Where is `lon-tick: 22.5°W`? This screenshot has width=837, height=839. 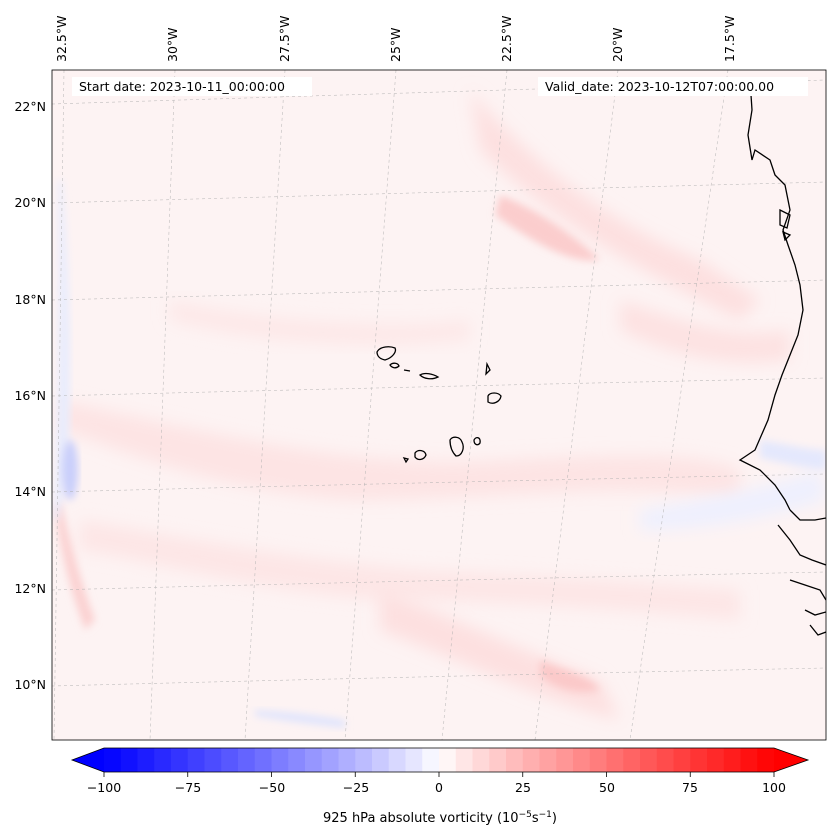
lon-tick: 22.5°W is located at coordinates (506, 39).